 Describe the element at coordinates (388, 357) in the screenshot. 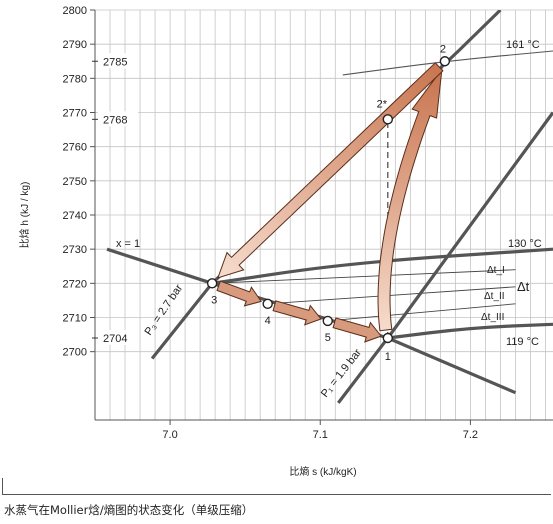

I see `state-label: 1` at that location.